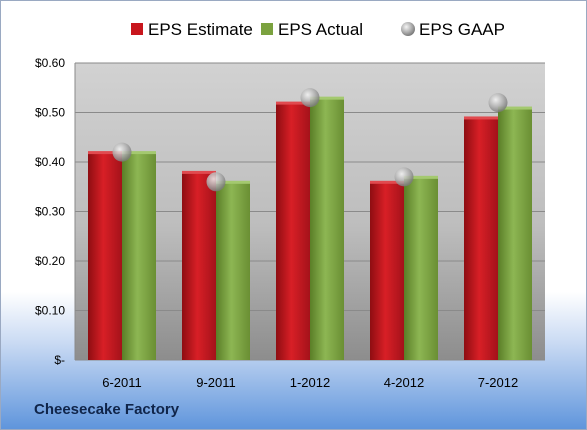 The height and width of the screenshot is (430, 587). What do you see at coordinates (462, 29) in the screenshot?
I see `legend-label: EPS GAAP` at bounding box center [462, 29].